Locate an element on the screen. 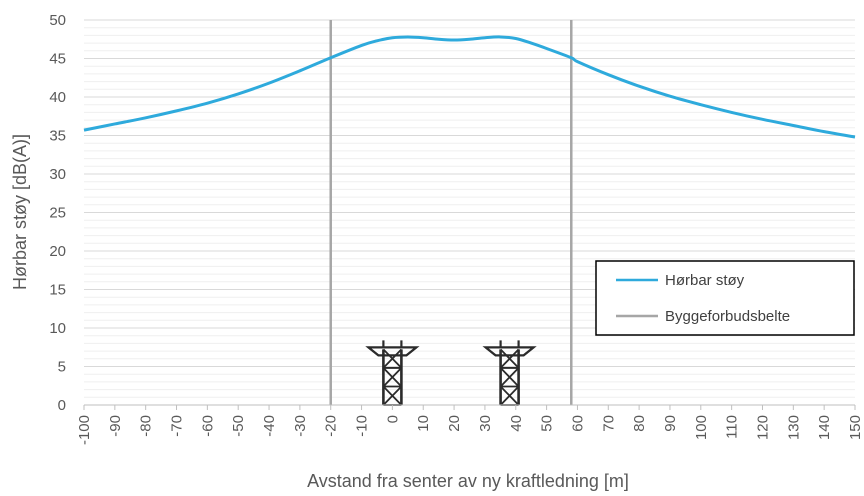 This screenshot has height=496, width=864. x-tick-label: -30 is located at coordinates (300, 426).